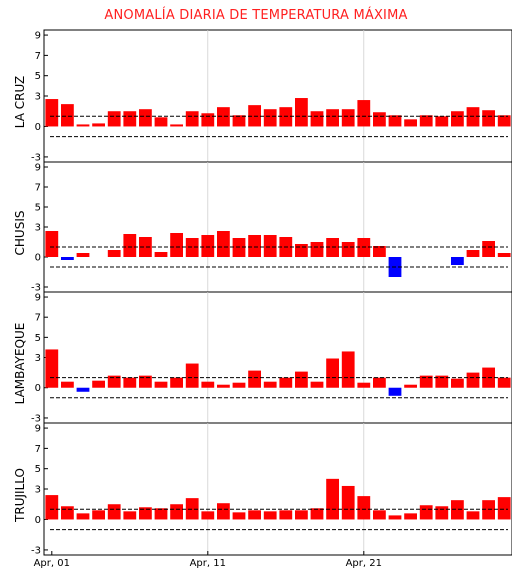 Image resolution: width=512 pixels, height=568 pixels. I want to click on series-label: TRUJILLO, so click(20, 495).